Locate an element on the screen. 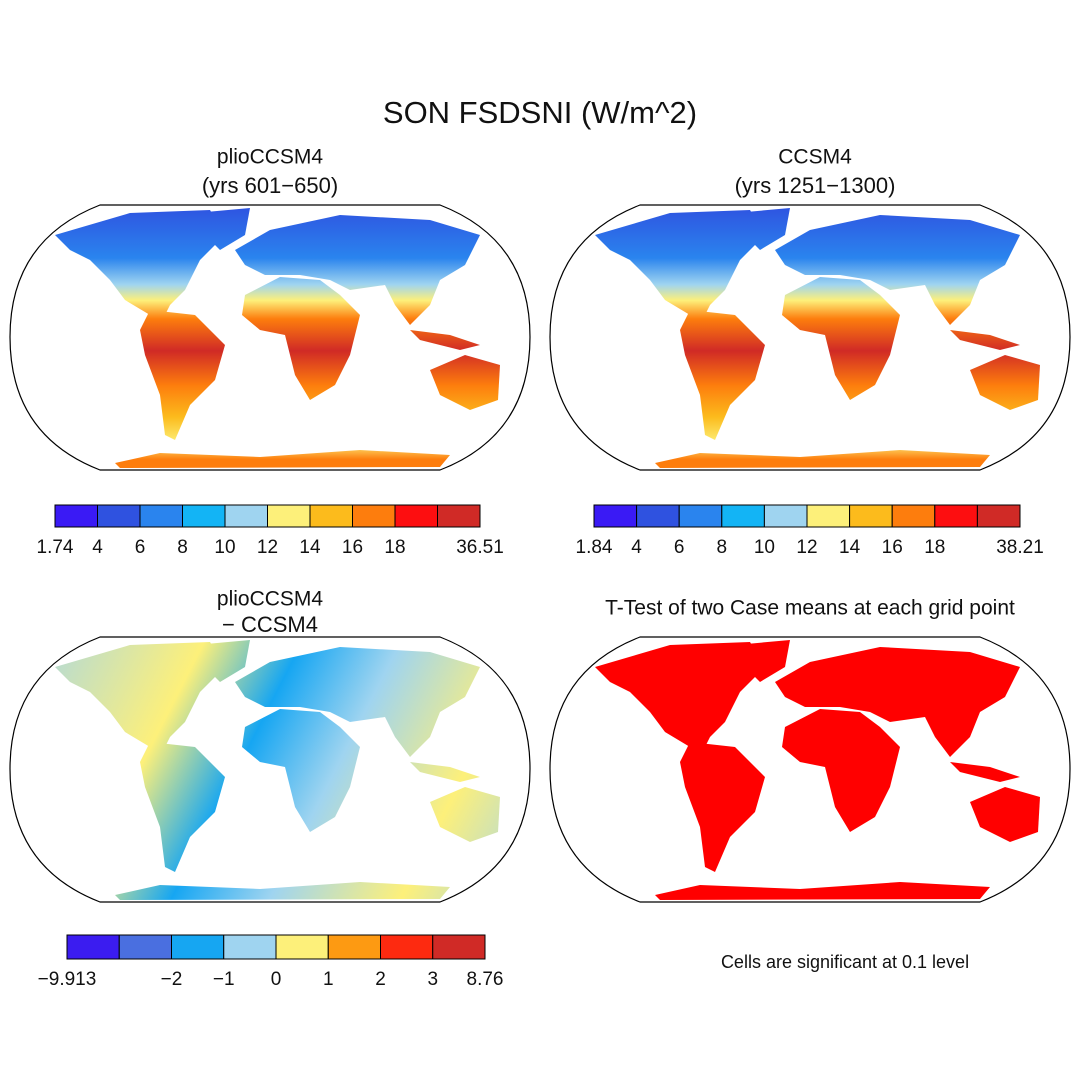 The height and width of the screenshot is (1085, 1080). panel-subtitle: (yrs 601−650) is located at coordinates (270, 185).